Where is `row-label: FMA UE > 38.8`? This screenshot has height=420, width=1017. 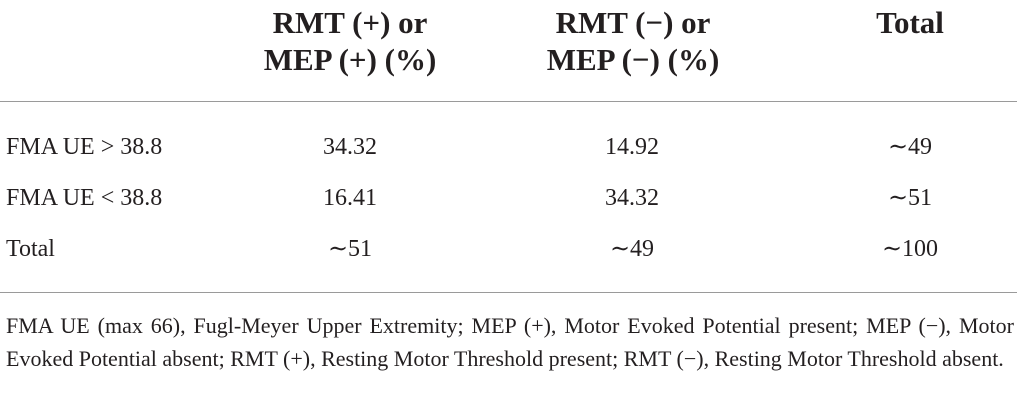
row-label: FMA UE > 38.8 is located at coordinates (84, 147).